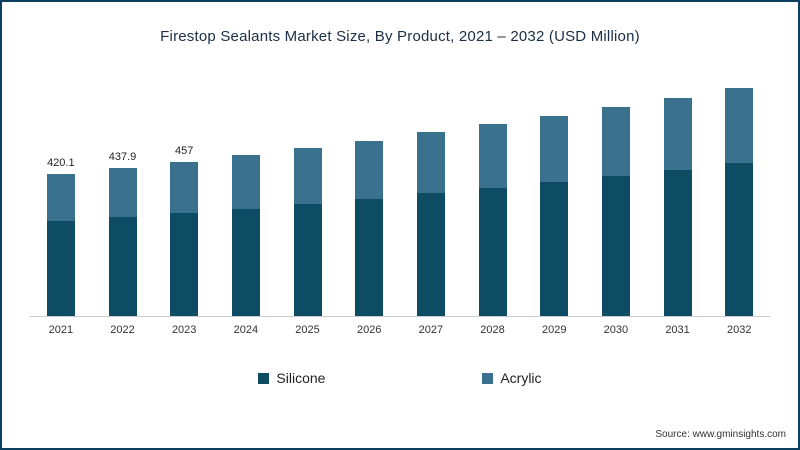 This screenshot has width=800, height=450. Describe the element at coordinates (616, 330) in the screenshot. I see `x-axis-label: 2030` at that location.